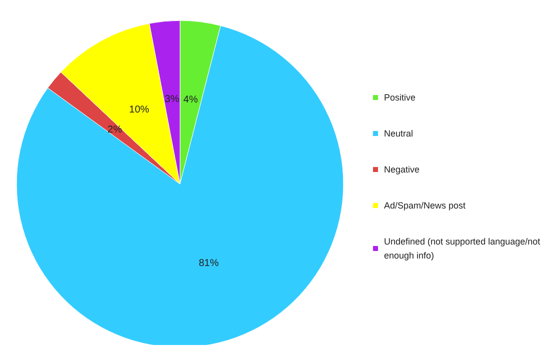  What do you see at coordinates (139, 110) in the screenshot?
I see `data-label: 10%` at bounding box center [139, 110].